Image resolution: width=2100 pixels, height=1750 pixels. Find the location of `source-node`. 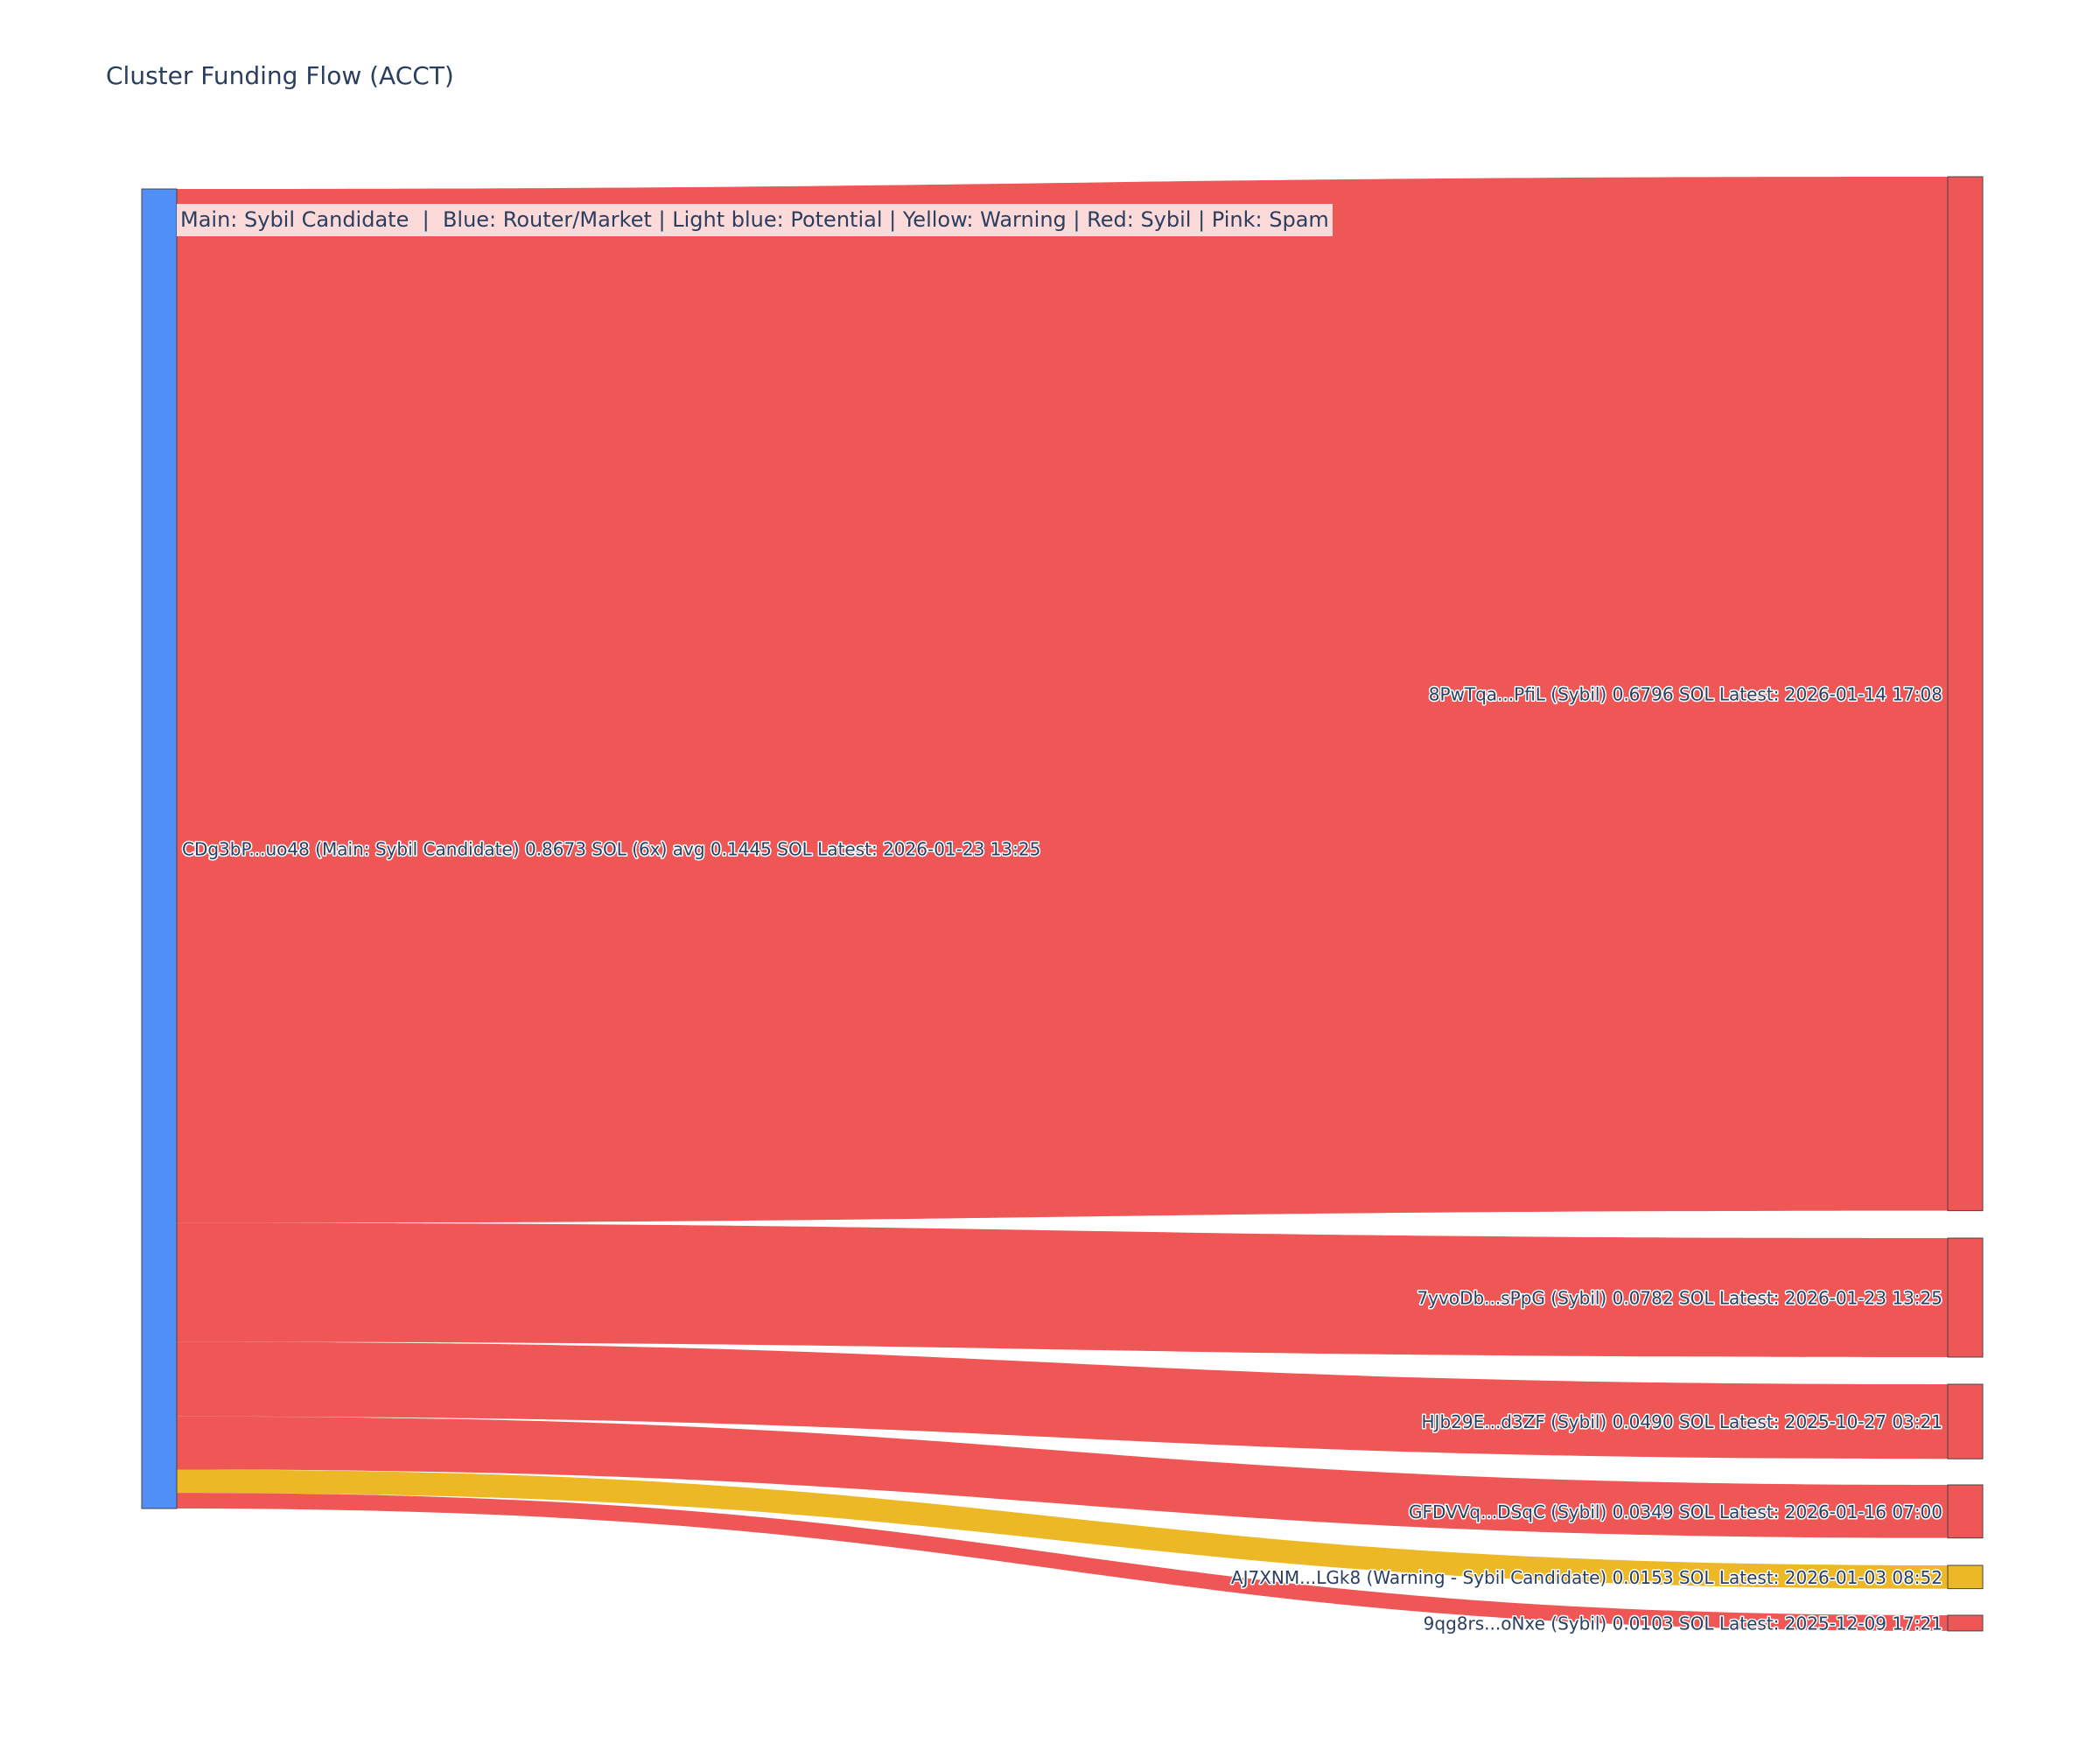

source-node is located at coordinates (159, 848).